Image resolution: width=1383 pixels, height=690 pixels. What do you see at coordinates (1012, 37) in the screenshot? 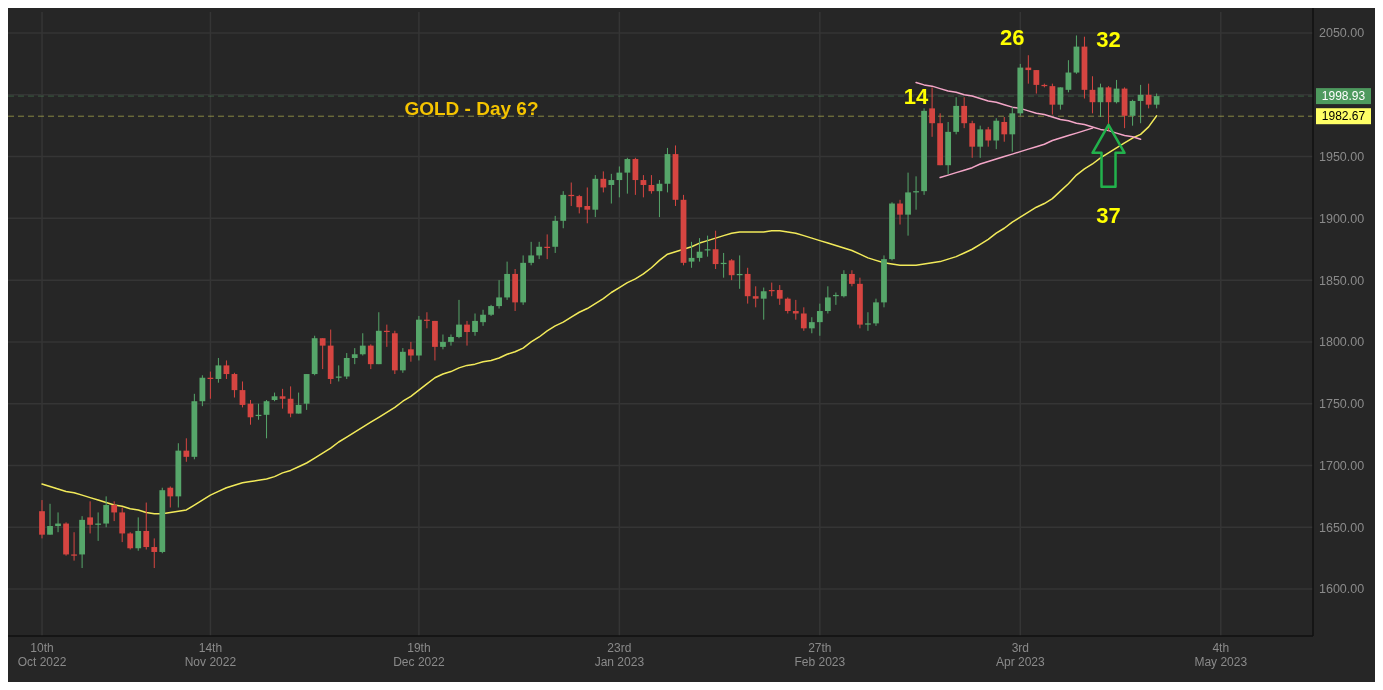
I see `annotation: 26` at bounding box center [1012, 37].